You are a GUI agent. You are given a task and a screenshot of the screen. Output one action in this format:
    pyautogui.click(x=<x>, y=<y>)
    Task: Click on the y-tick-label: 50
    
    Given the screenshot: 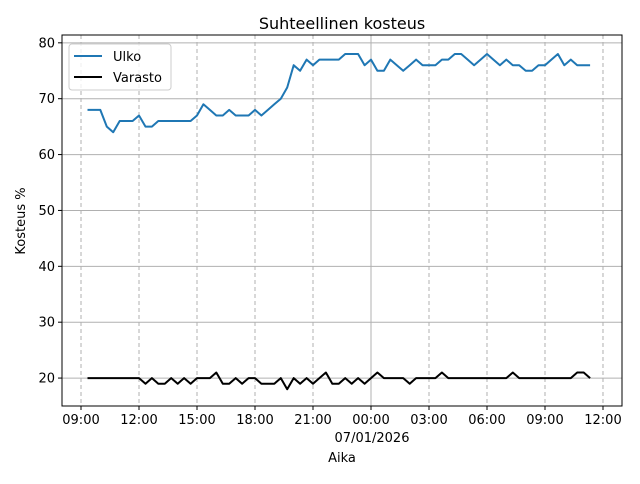 What is the action you would take?
    pyautogui.click(x=46, y=211)
    